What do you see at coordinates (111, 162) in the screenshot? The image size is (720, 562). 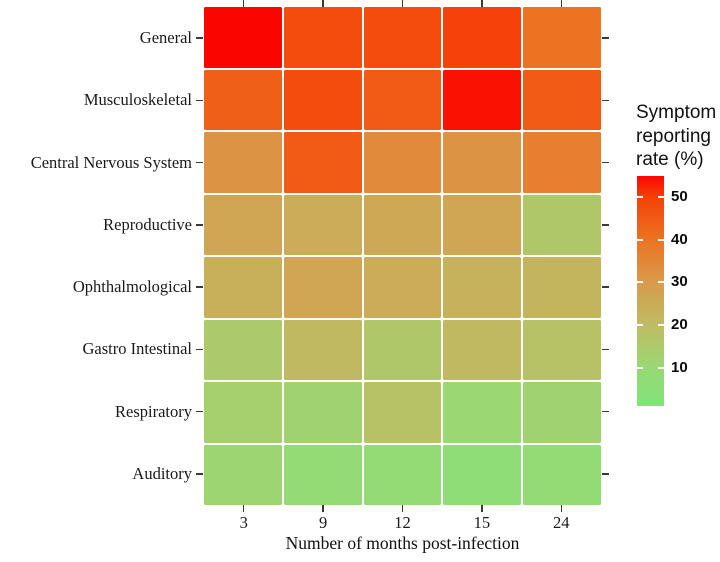 I see `y-axis-label: Central Nervous System` at bounding box center [111, 162].